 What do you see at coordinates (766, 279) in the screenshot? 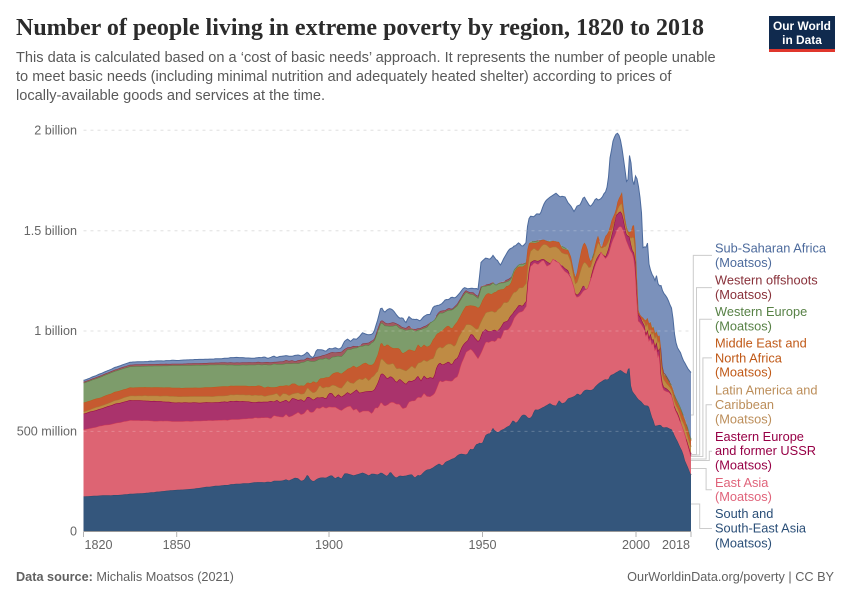
I see `svg-text: Western offshoots` at bounding box center [766, 279].